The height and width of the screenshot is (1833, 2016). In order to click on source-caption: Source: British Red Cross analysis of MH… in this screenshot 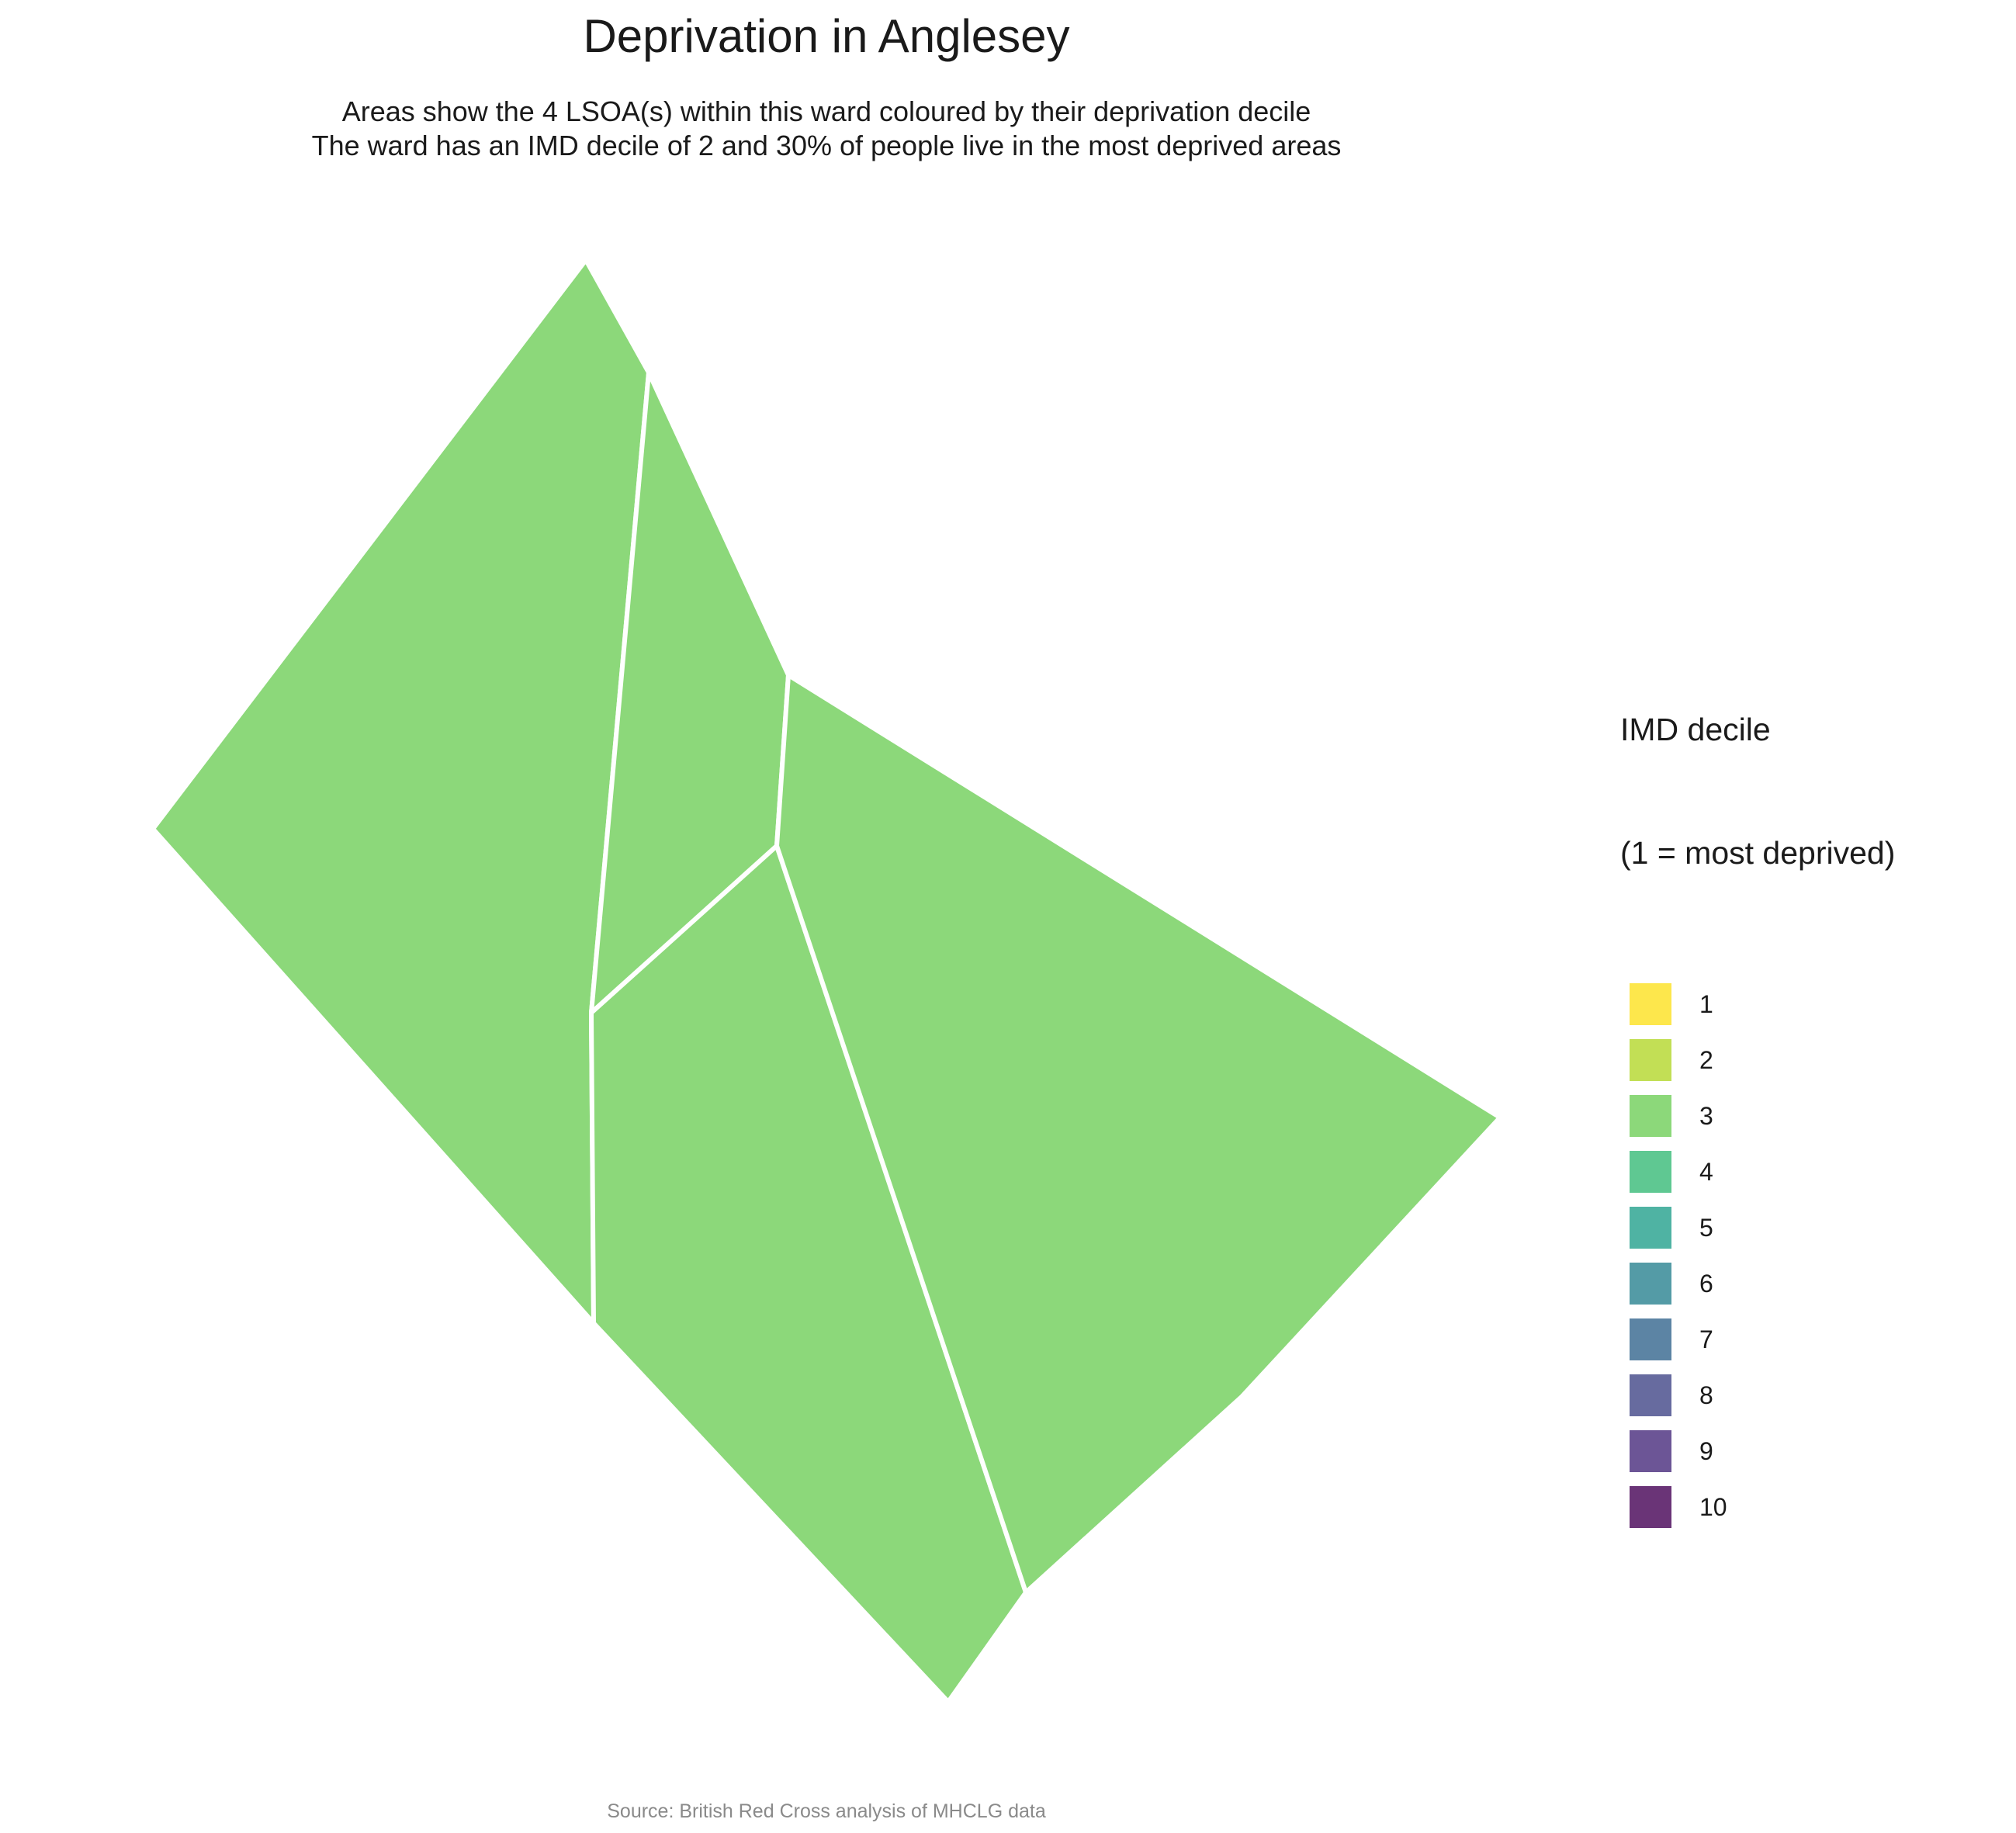, I will do `click(827, 1811)`.